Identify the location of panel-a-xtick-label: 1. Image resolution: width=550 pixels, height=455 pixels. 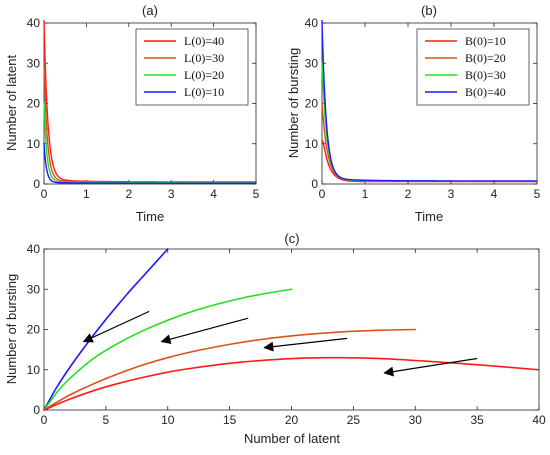
(86, 194).